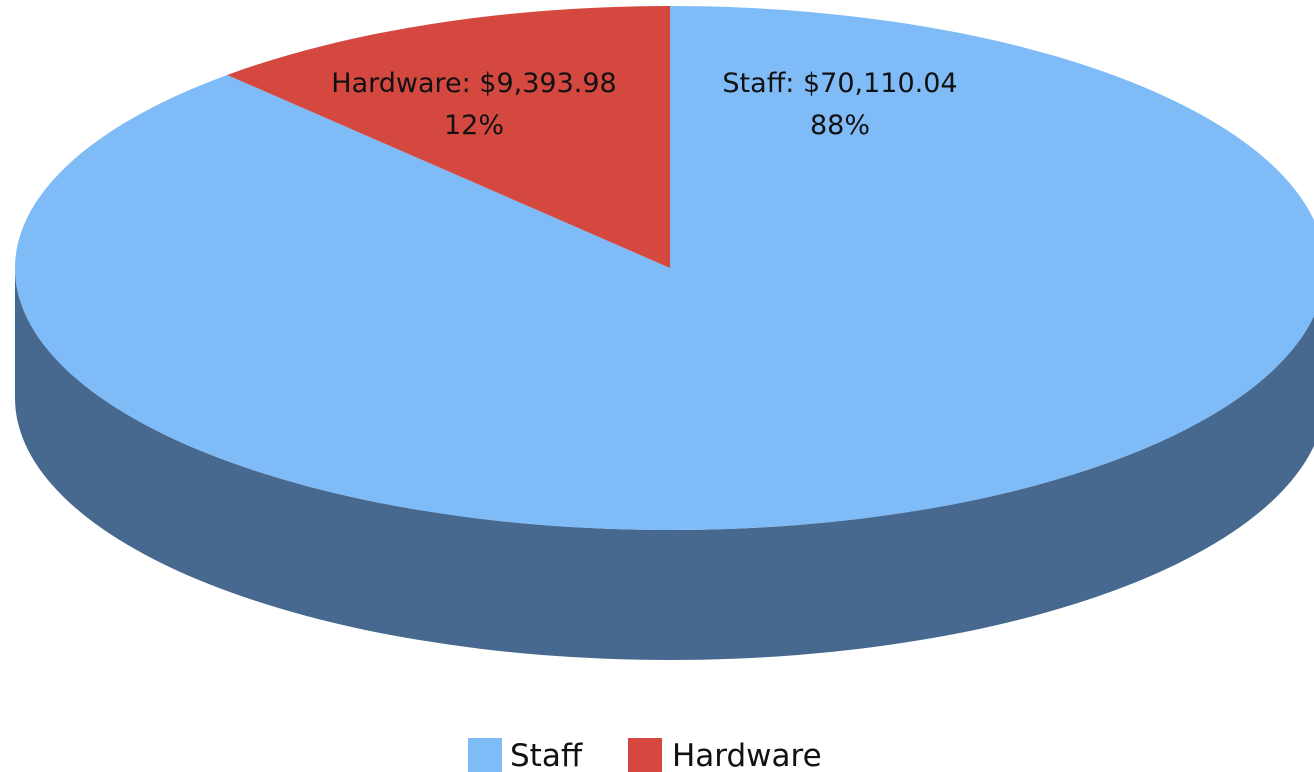 This screenshot has height=772, width=1314. Describe the element at coordinates (840, 125) in the screenshot. I see `slice-label-staff-percent: 88%` at that location.